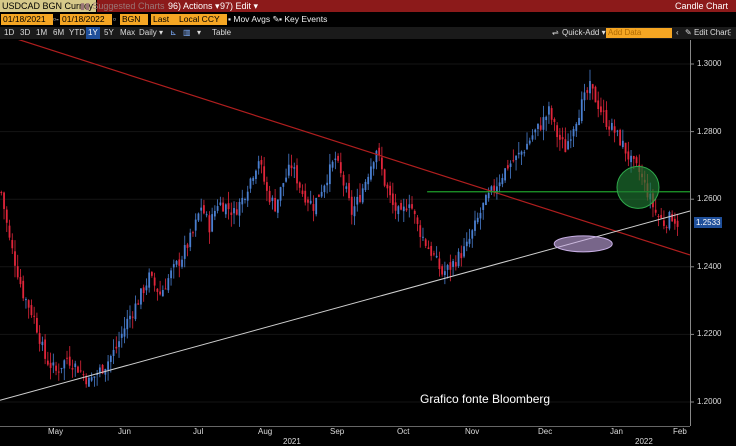 The height and width of the screenshot is (446, 736). What do you see at coordinates (239, 6) in the screenshot?
I see `edit-menu: 97) Edit ▾` at bounding box center [239, 6].